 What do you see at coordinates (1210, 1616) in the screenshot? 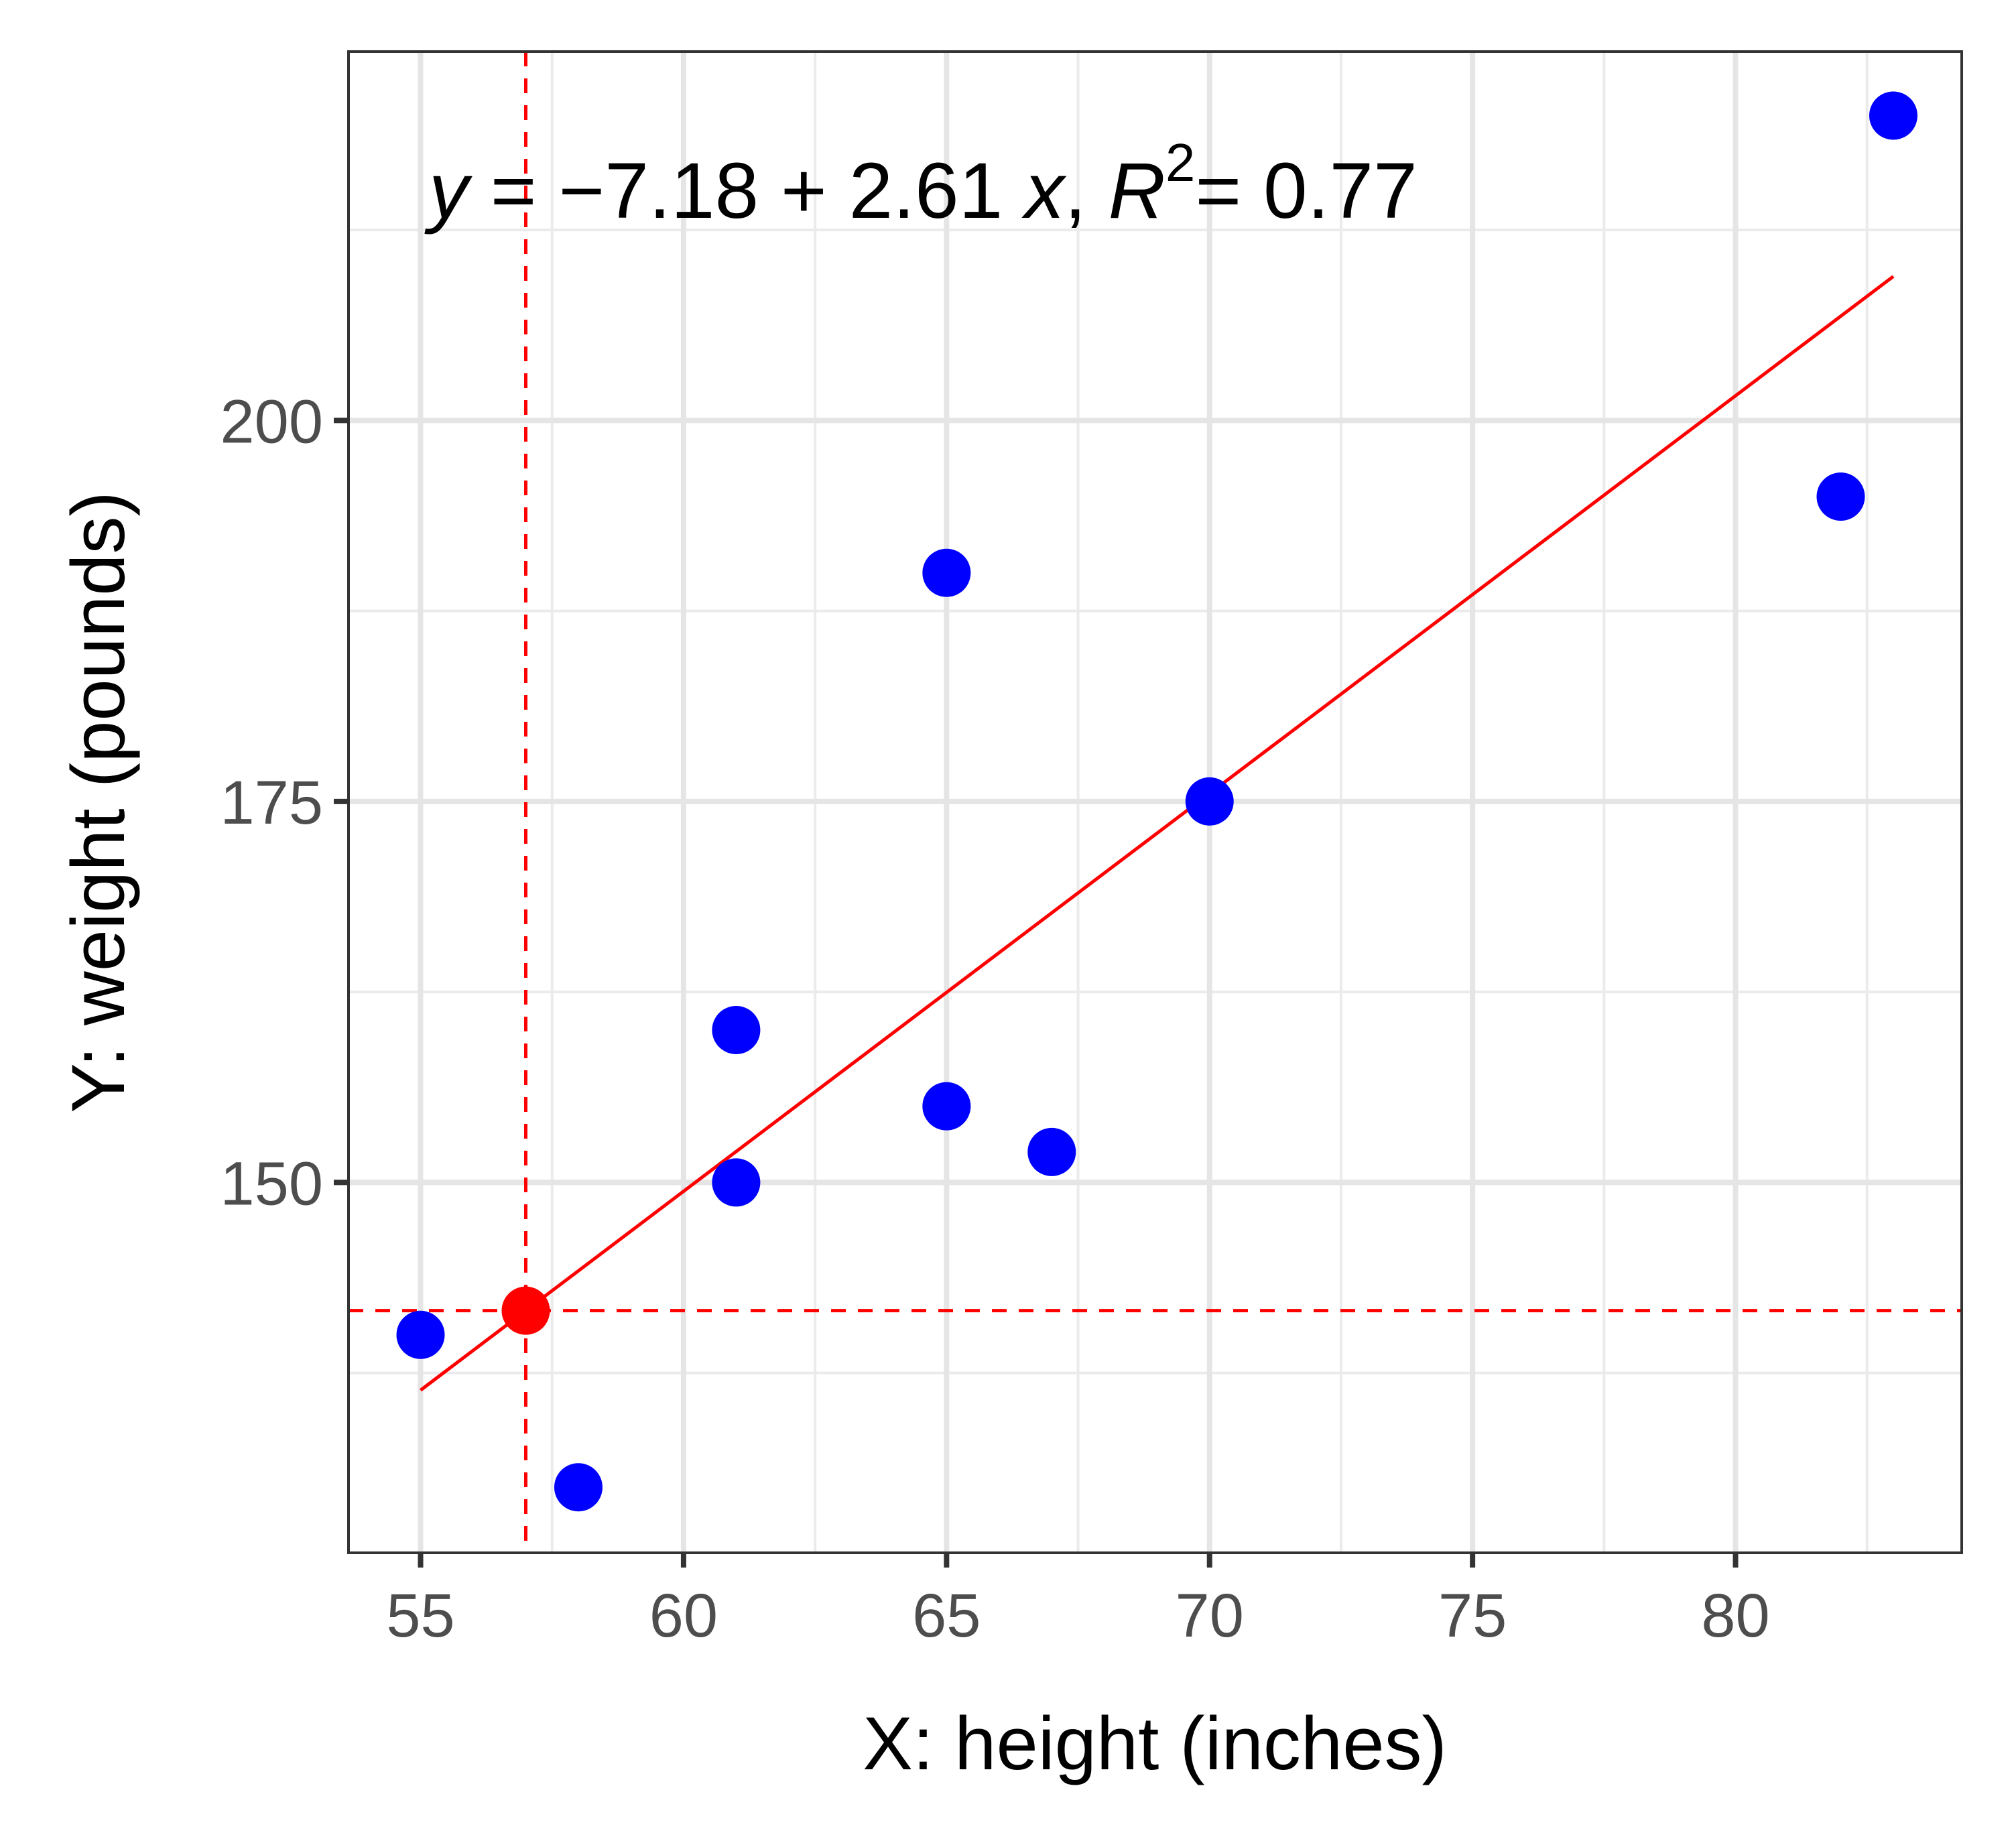
I see `x-tick-label: 70` at bounding box center [1210, 1616].